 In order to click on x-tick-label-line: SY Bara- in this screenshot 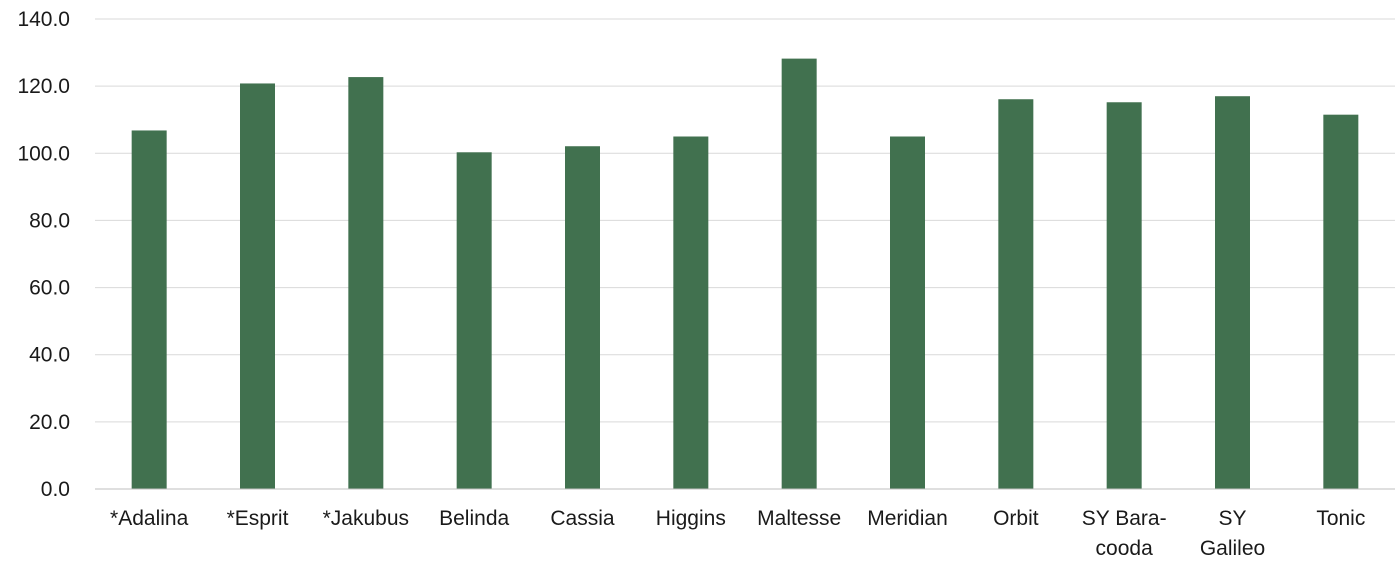, I will do `click(1124, 518)`.